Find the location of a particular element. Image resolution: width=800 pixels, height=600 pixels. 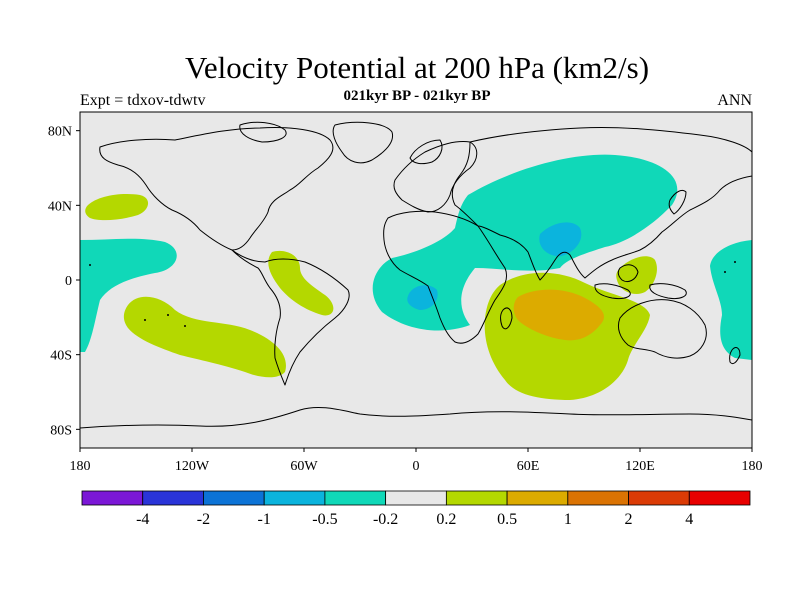

coastline-new-zealand is located at coordinates (735, 356).